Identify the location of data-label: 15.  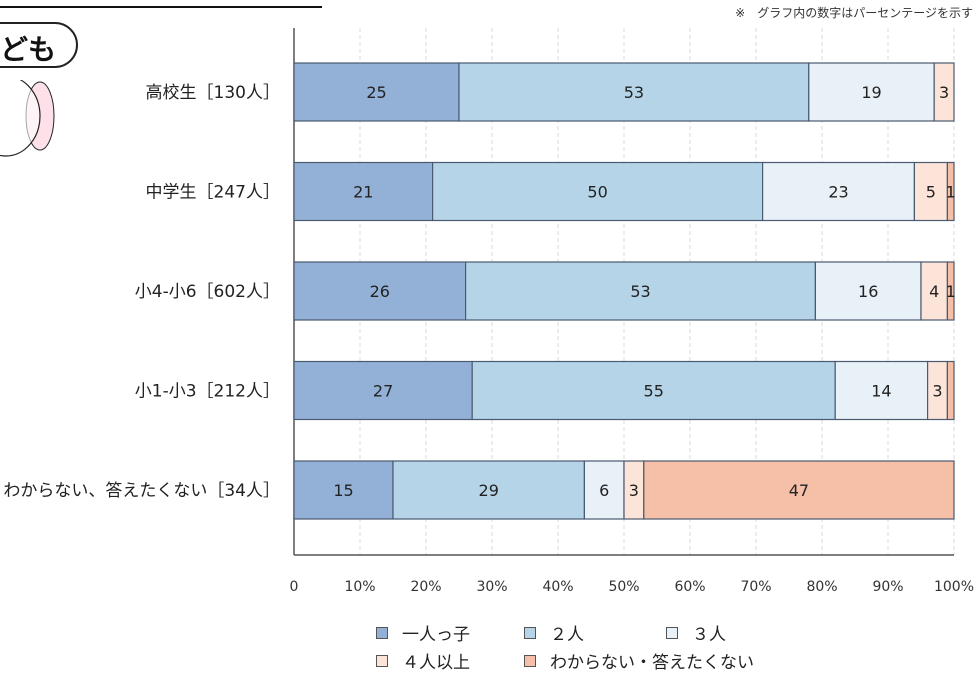
(343, 490).